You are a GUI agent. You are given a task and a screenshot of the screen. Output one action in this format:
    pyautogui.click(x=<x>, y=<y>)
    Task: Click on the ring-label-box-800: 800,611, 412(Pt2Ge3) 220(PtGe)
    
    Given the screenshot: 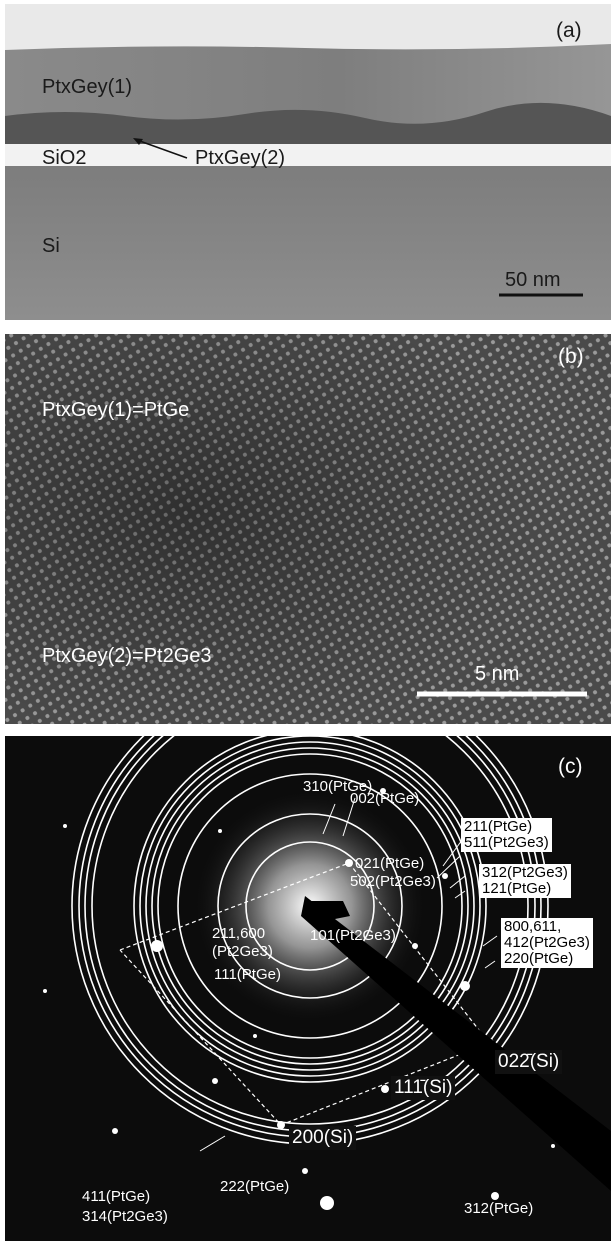 What is the action you would take?
    pyautogui.click(x=547, y=943)
    